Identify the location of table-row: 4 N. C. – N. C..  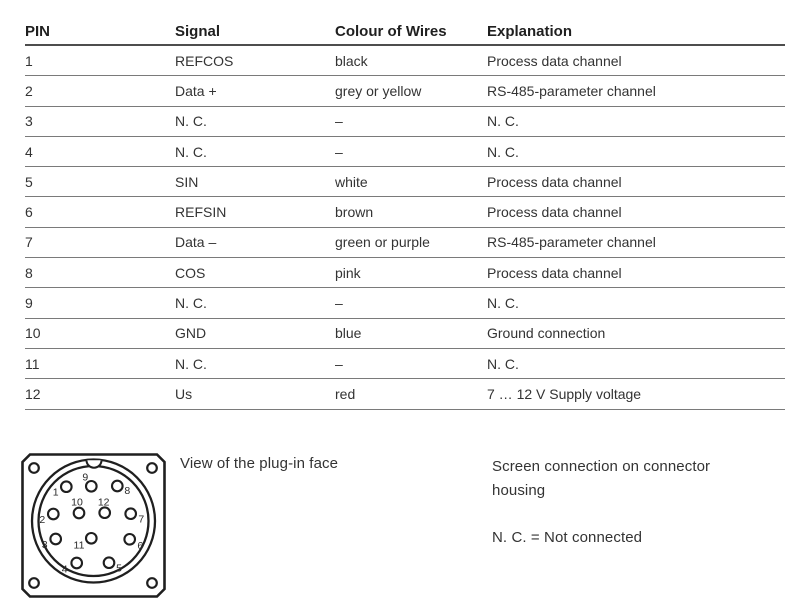
(405, 152).